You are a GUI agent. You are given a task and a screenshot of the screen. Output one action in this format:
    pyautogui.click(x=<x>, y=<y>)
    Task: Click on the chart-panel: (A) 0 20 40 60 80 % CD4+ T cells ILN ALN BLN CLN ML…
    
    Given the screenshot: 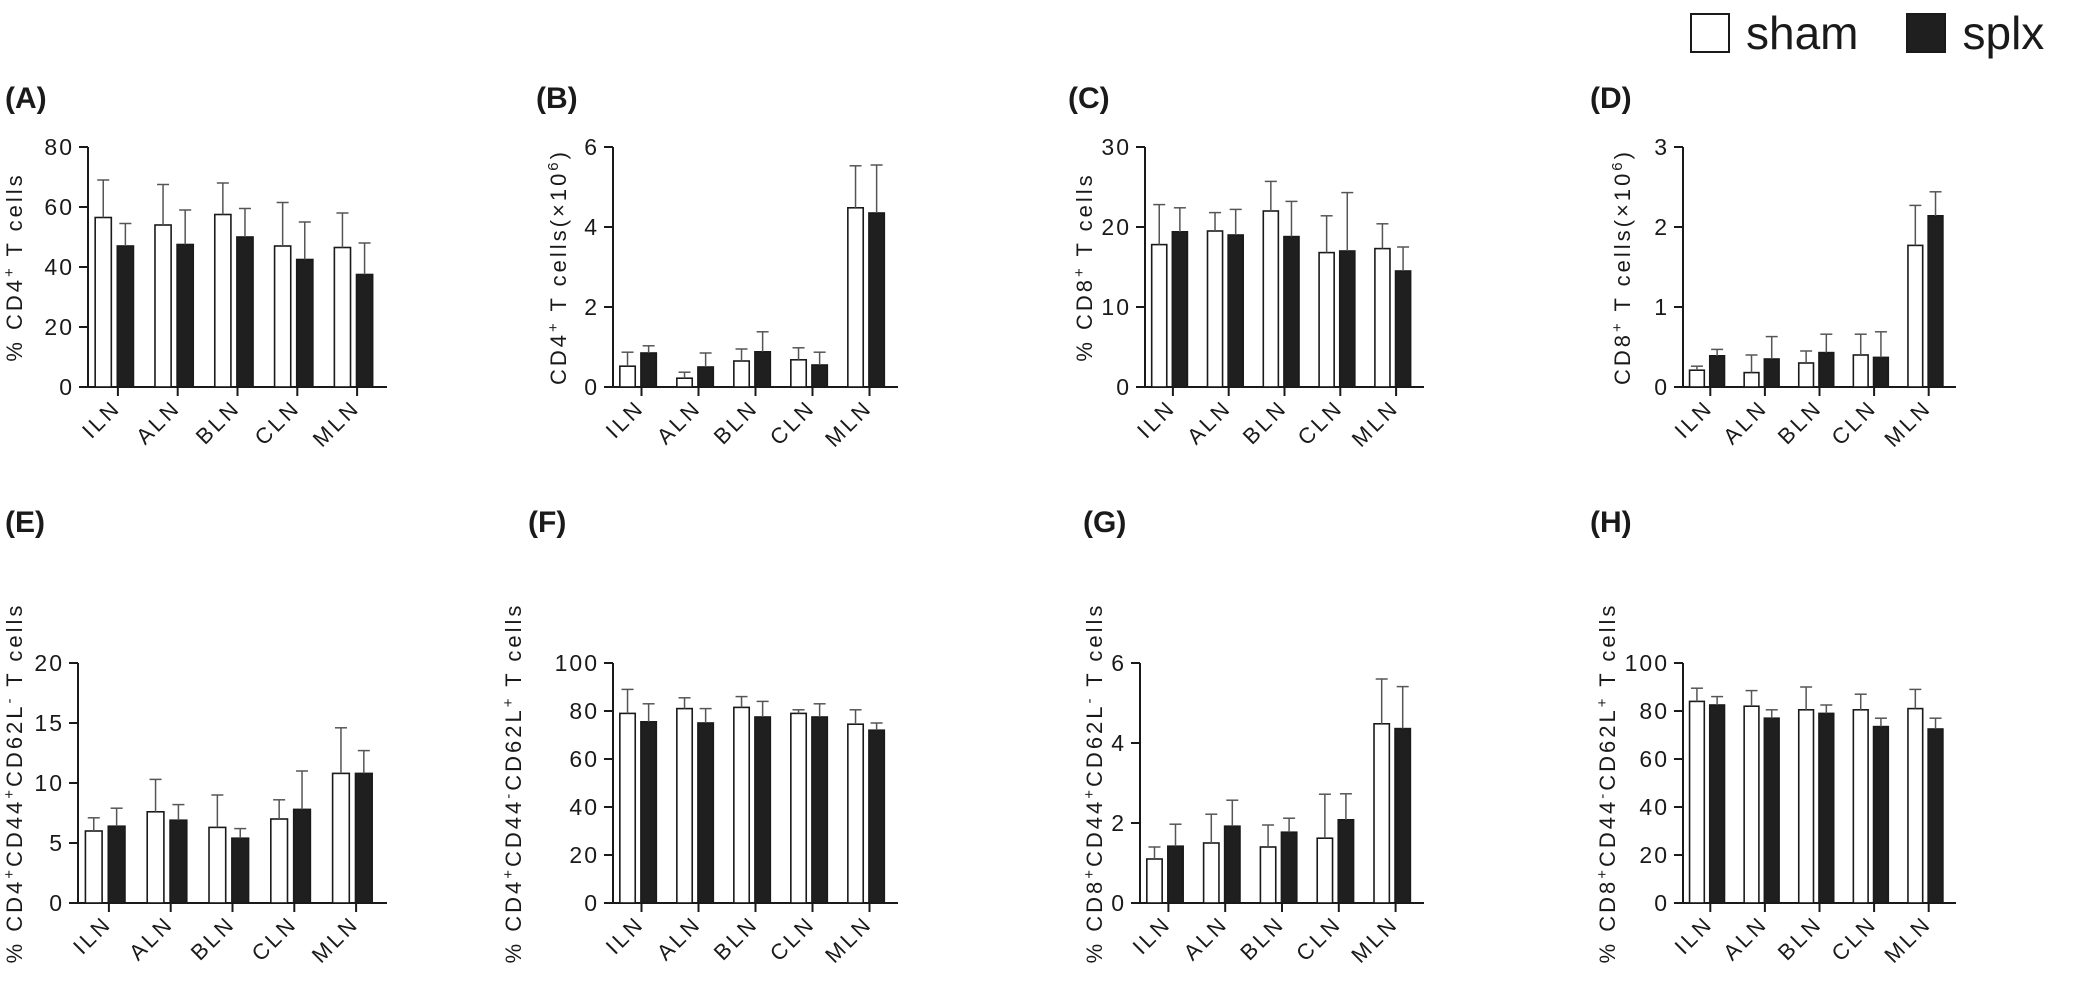 What is the action you would take?
    pyautogui.click(x=194, y=267)
    